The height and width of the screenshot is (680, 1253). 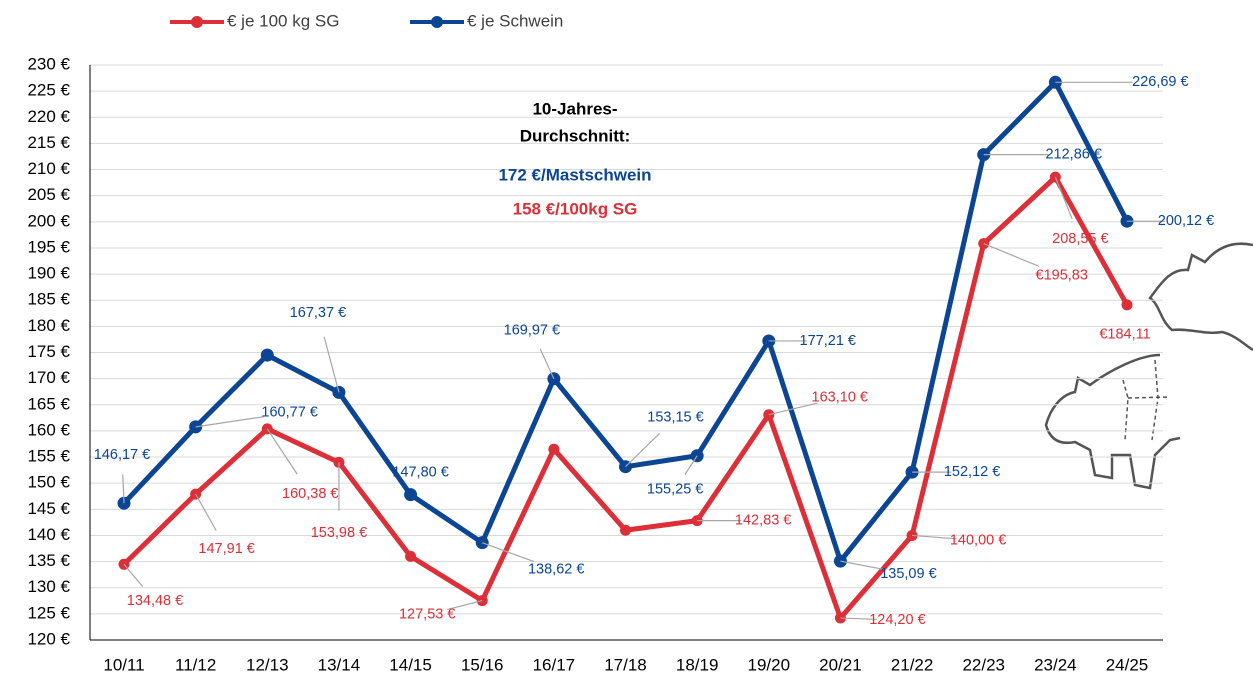 I want to click on data-label: 163,10 €, so click(x=840, y=398).